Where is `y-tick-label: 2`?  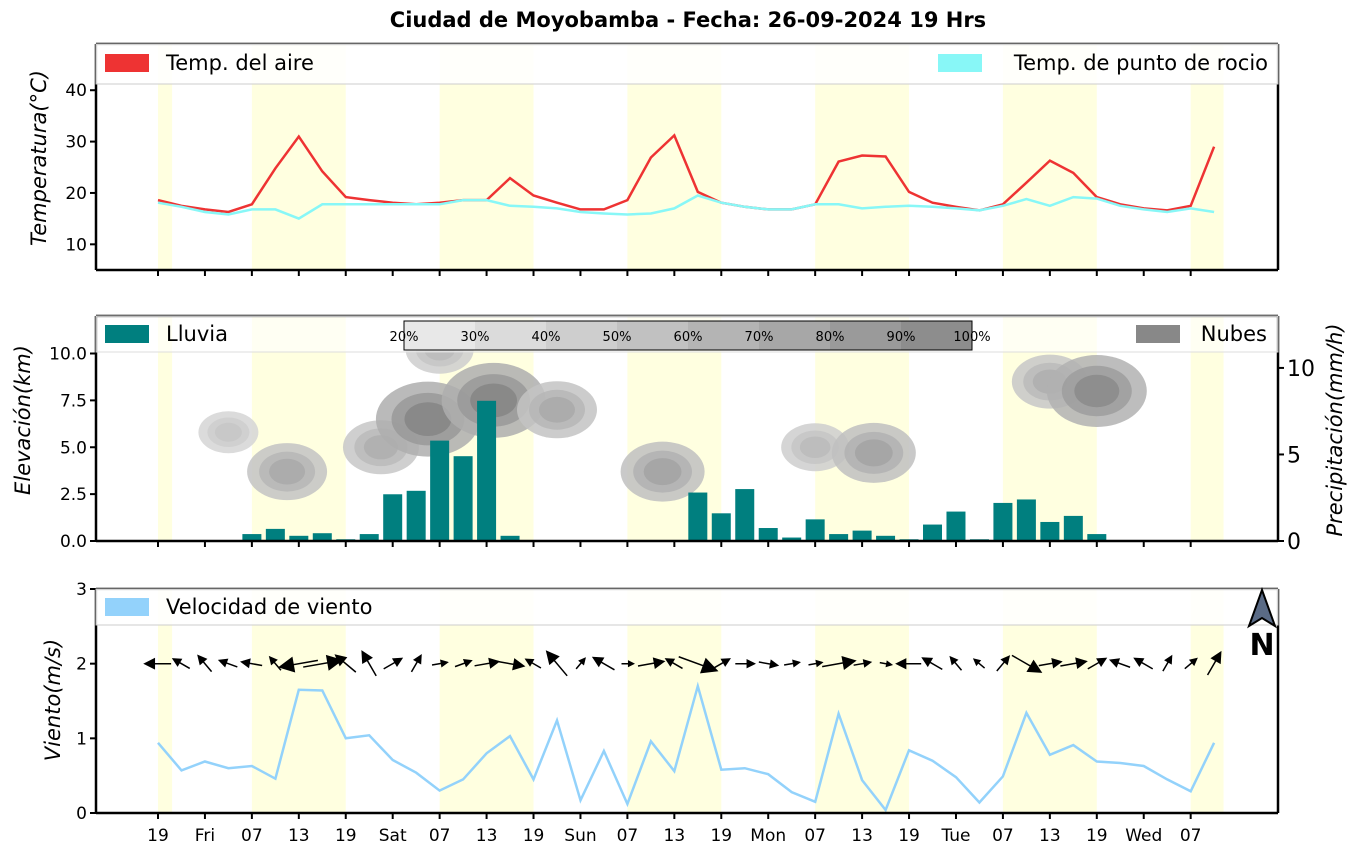 y-tick-label: 2 is located at coordinates (81, 665).